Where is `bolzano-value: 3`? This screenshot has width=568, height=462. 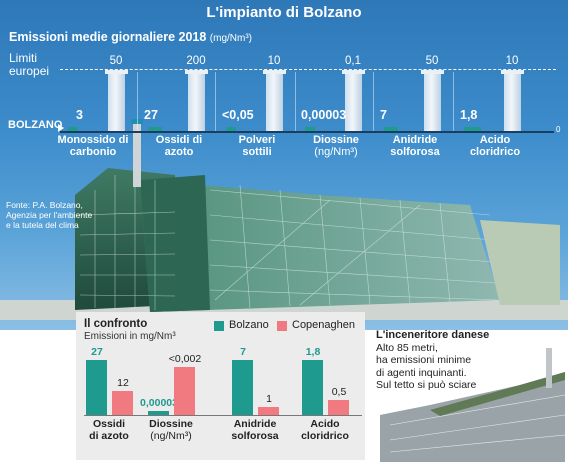
bolzano-value: 3 is located at coordinates (79, 115).